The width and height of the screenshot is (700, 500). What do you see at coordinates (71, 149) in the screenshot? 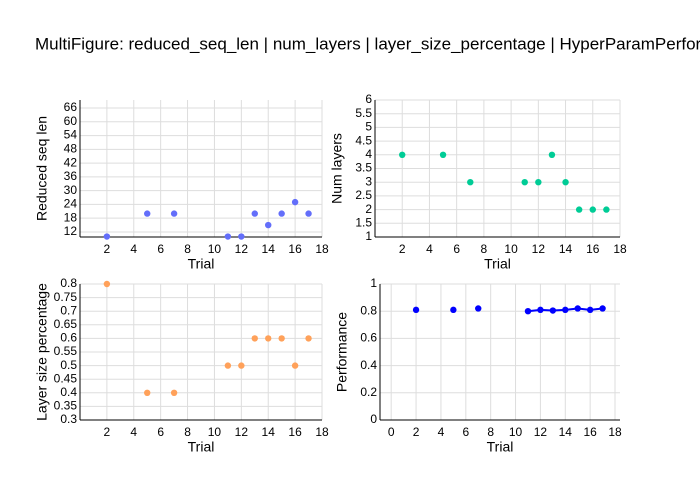
I see `y-tick-label: 48` at bounding box center [71, 149].